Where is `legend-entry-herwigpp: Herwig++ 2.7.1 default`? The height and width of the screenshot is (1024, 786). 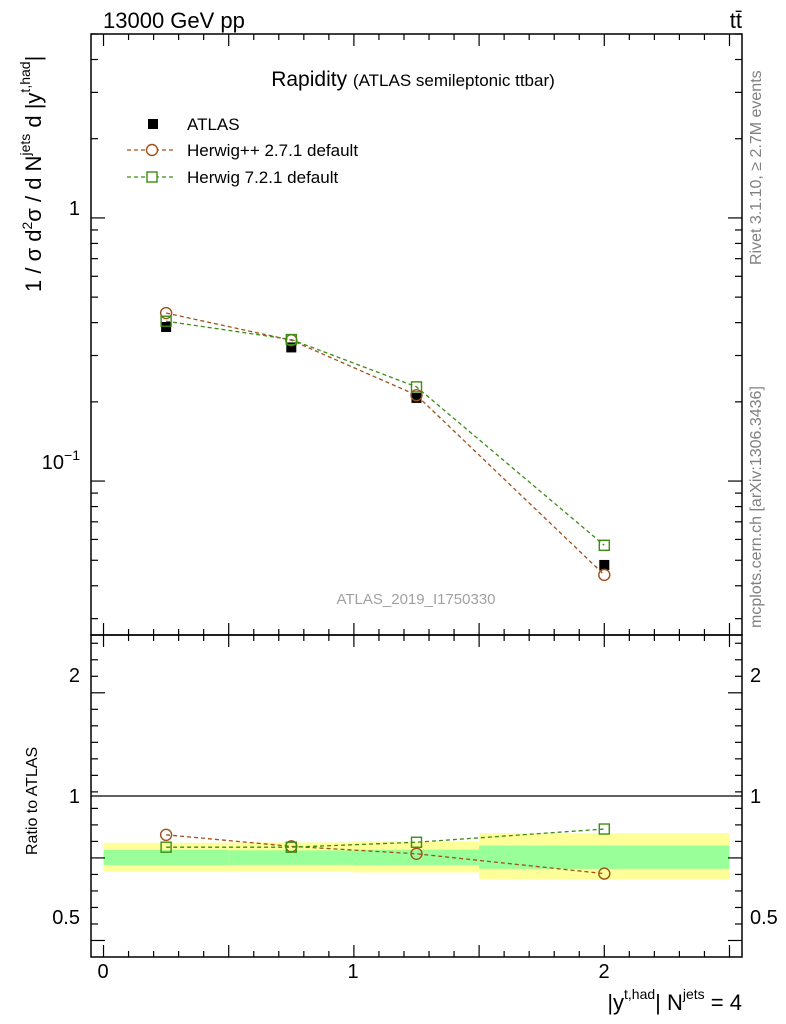 legend-entry-herwigpp: Herwig++ 2.7.1 default is located at coordinates (242, 150).